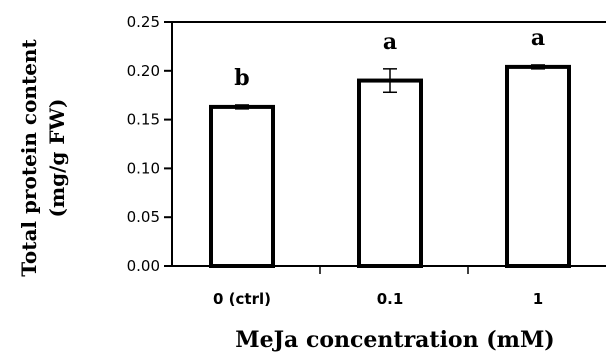 The image size is (606, 356). What do you see at coordinates (143, 22) in the screenshot?
I see `y-tick-label: 0.25` at bounding box center [143, 22].